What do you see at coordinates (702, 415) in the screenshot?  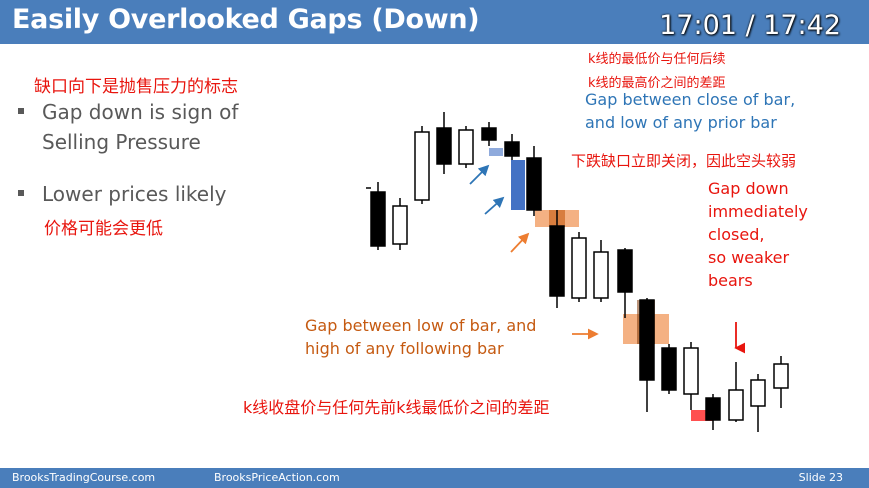 I see `red-gap-highlight` at bounding box center [702, 415].